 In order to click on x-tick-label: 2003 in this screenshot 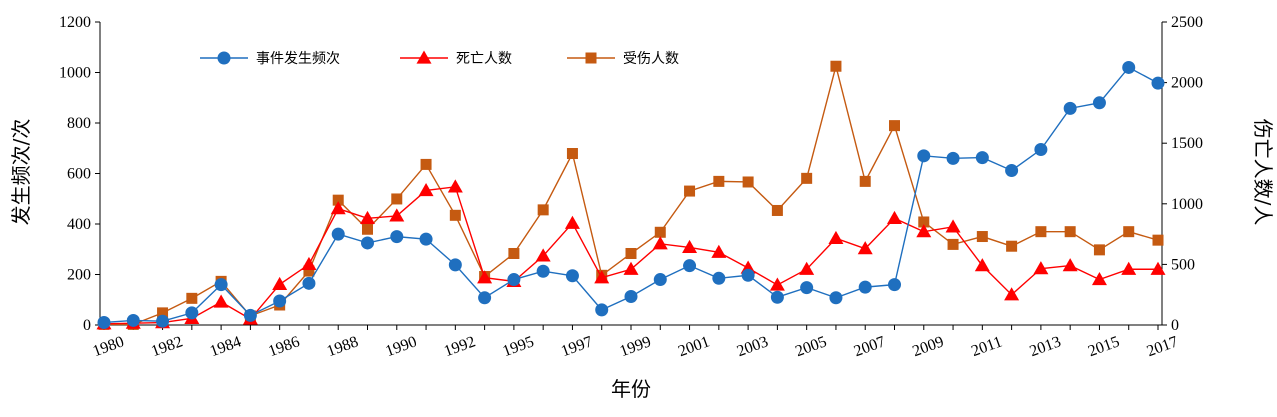, I will do `click(753, 346)`.